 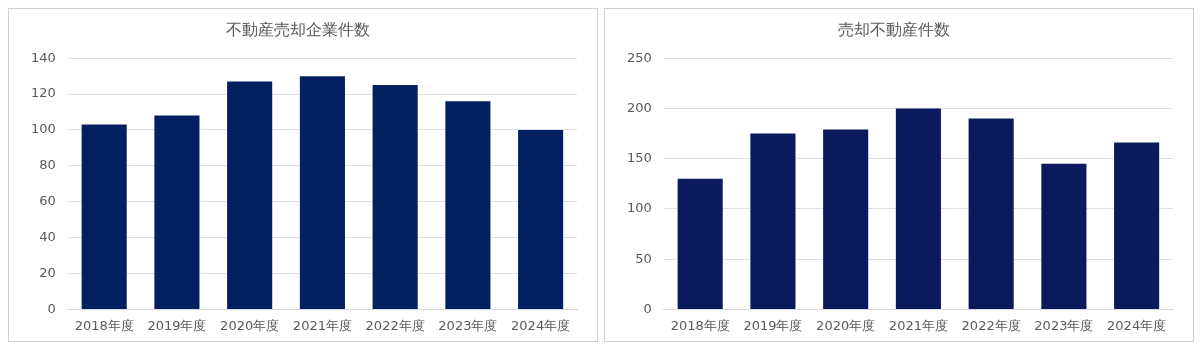 What do you see at coordinates (47, 165) in the screenshot?
I see `y-tick-label: 80` at bounding box center [47, 165].